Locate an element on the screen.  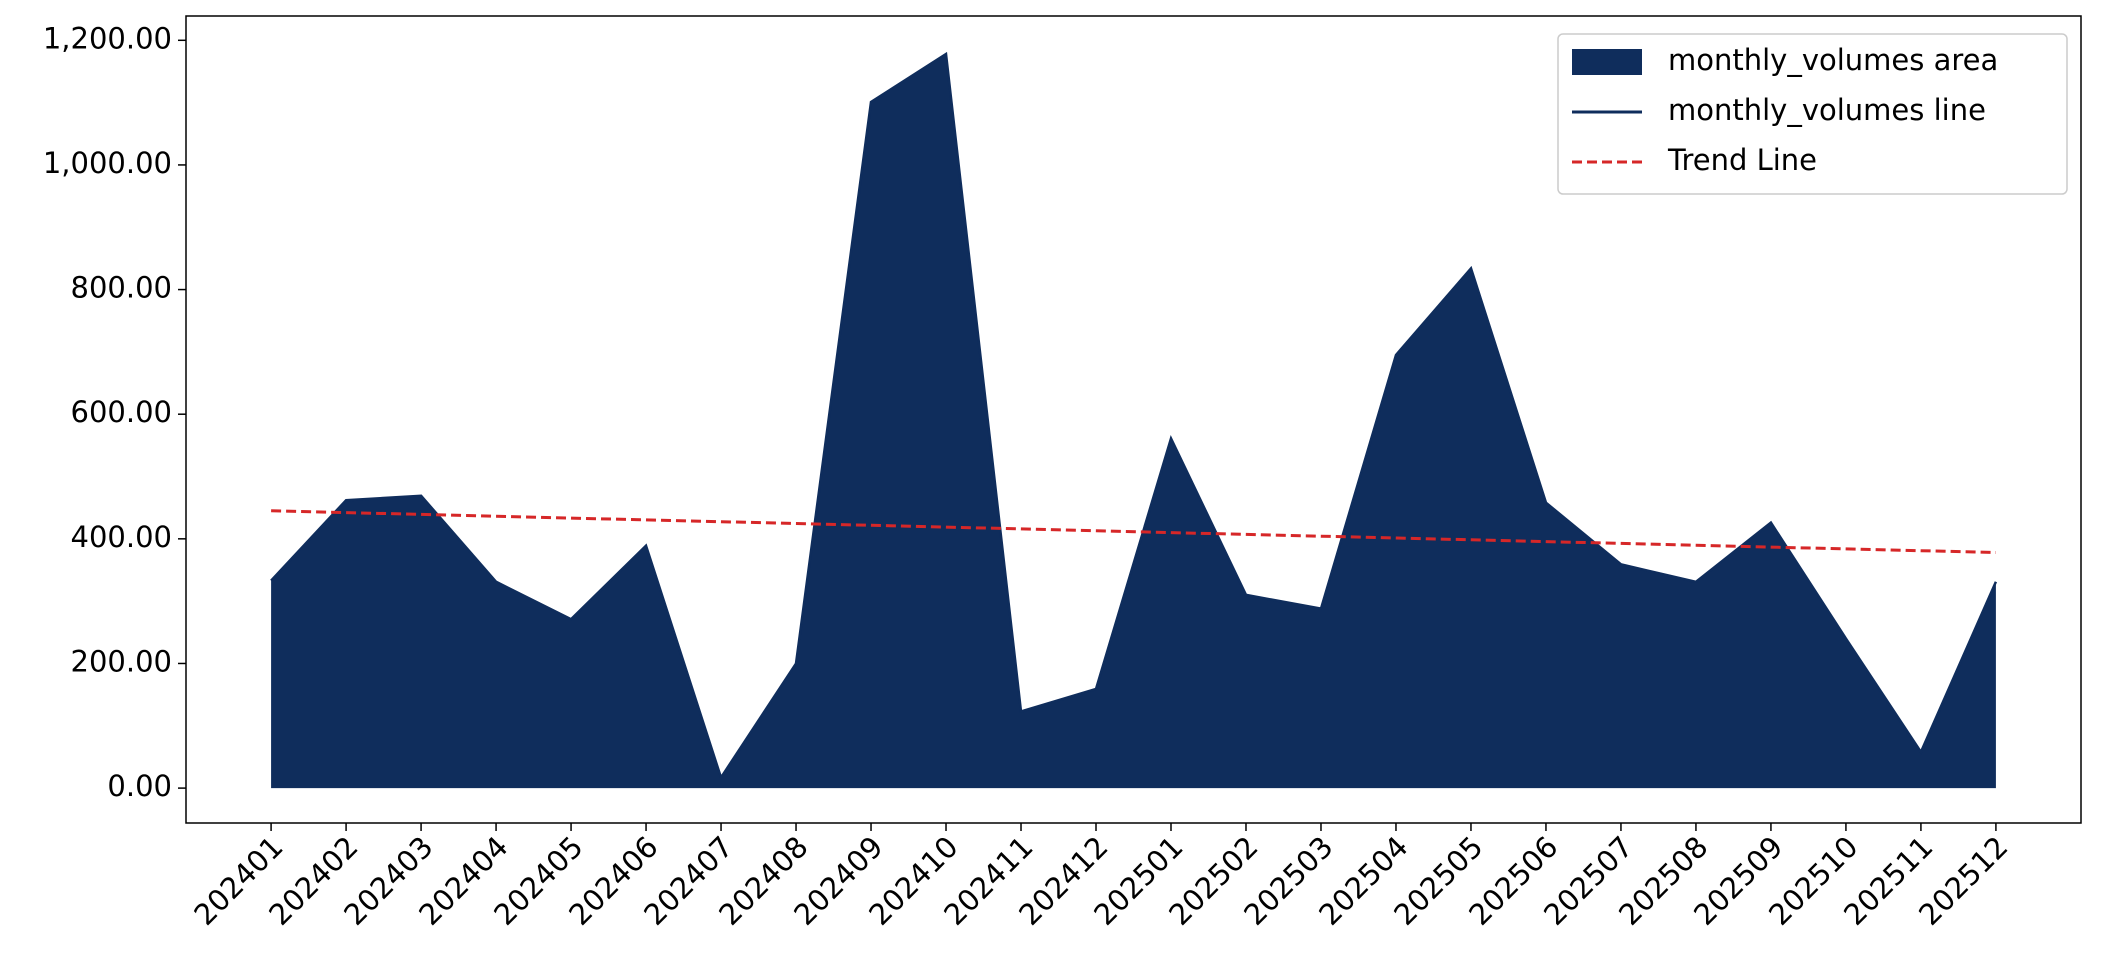
trend-line is located at coordinates (1133, 531).